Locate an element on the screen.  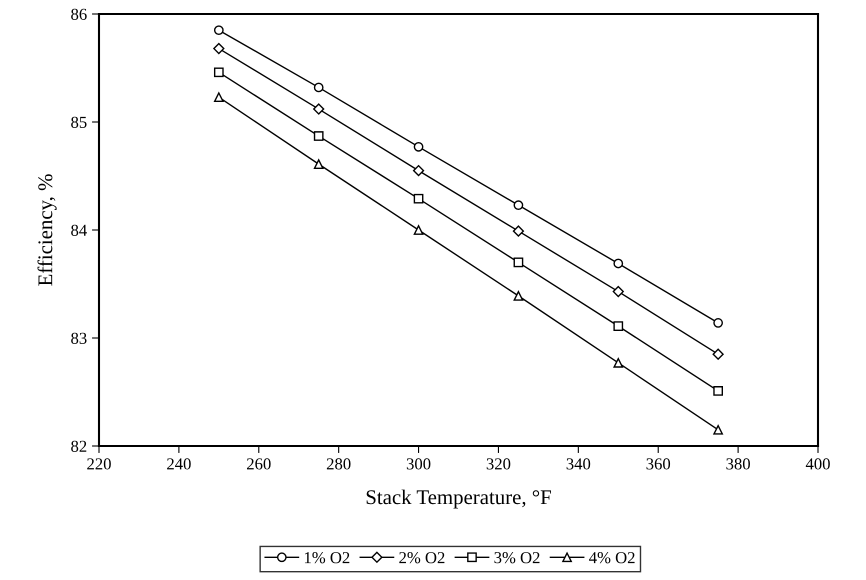
x-tick-label: 280 is located at coordinates (338, 464).